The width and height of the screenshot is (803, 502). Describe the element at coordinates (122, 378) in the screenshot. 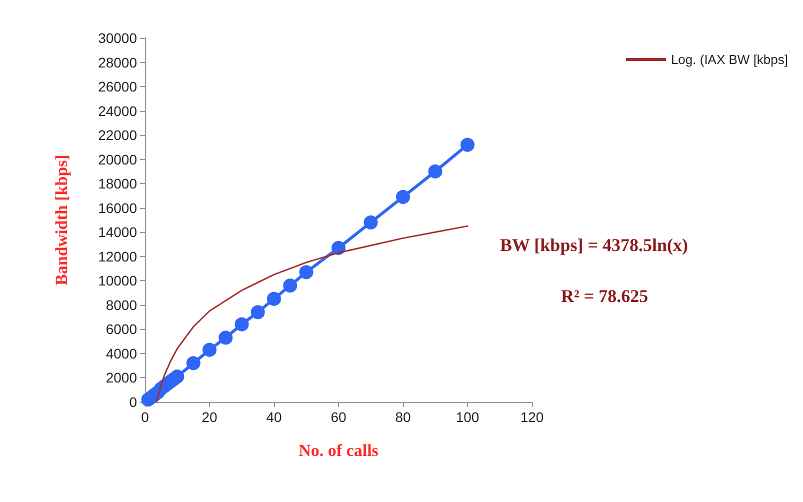

I see `y-tick-label: 2000` at that location.